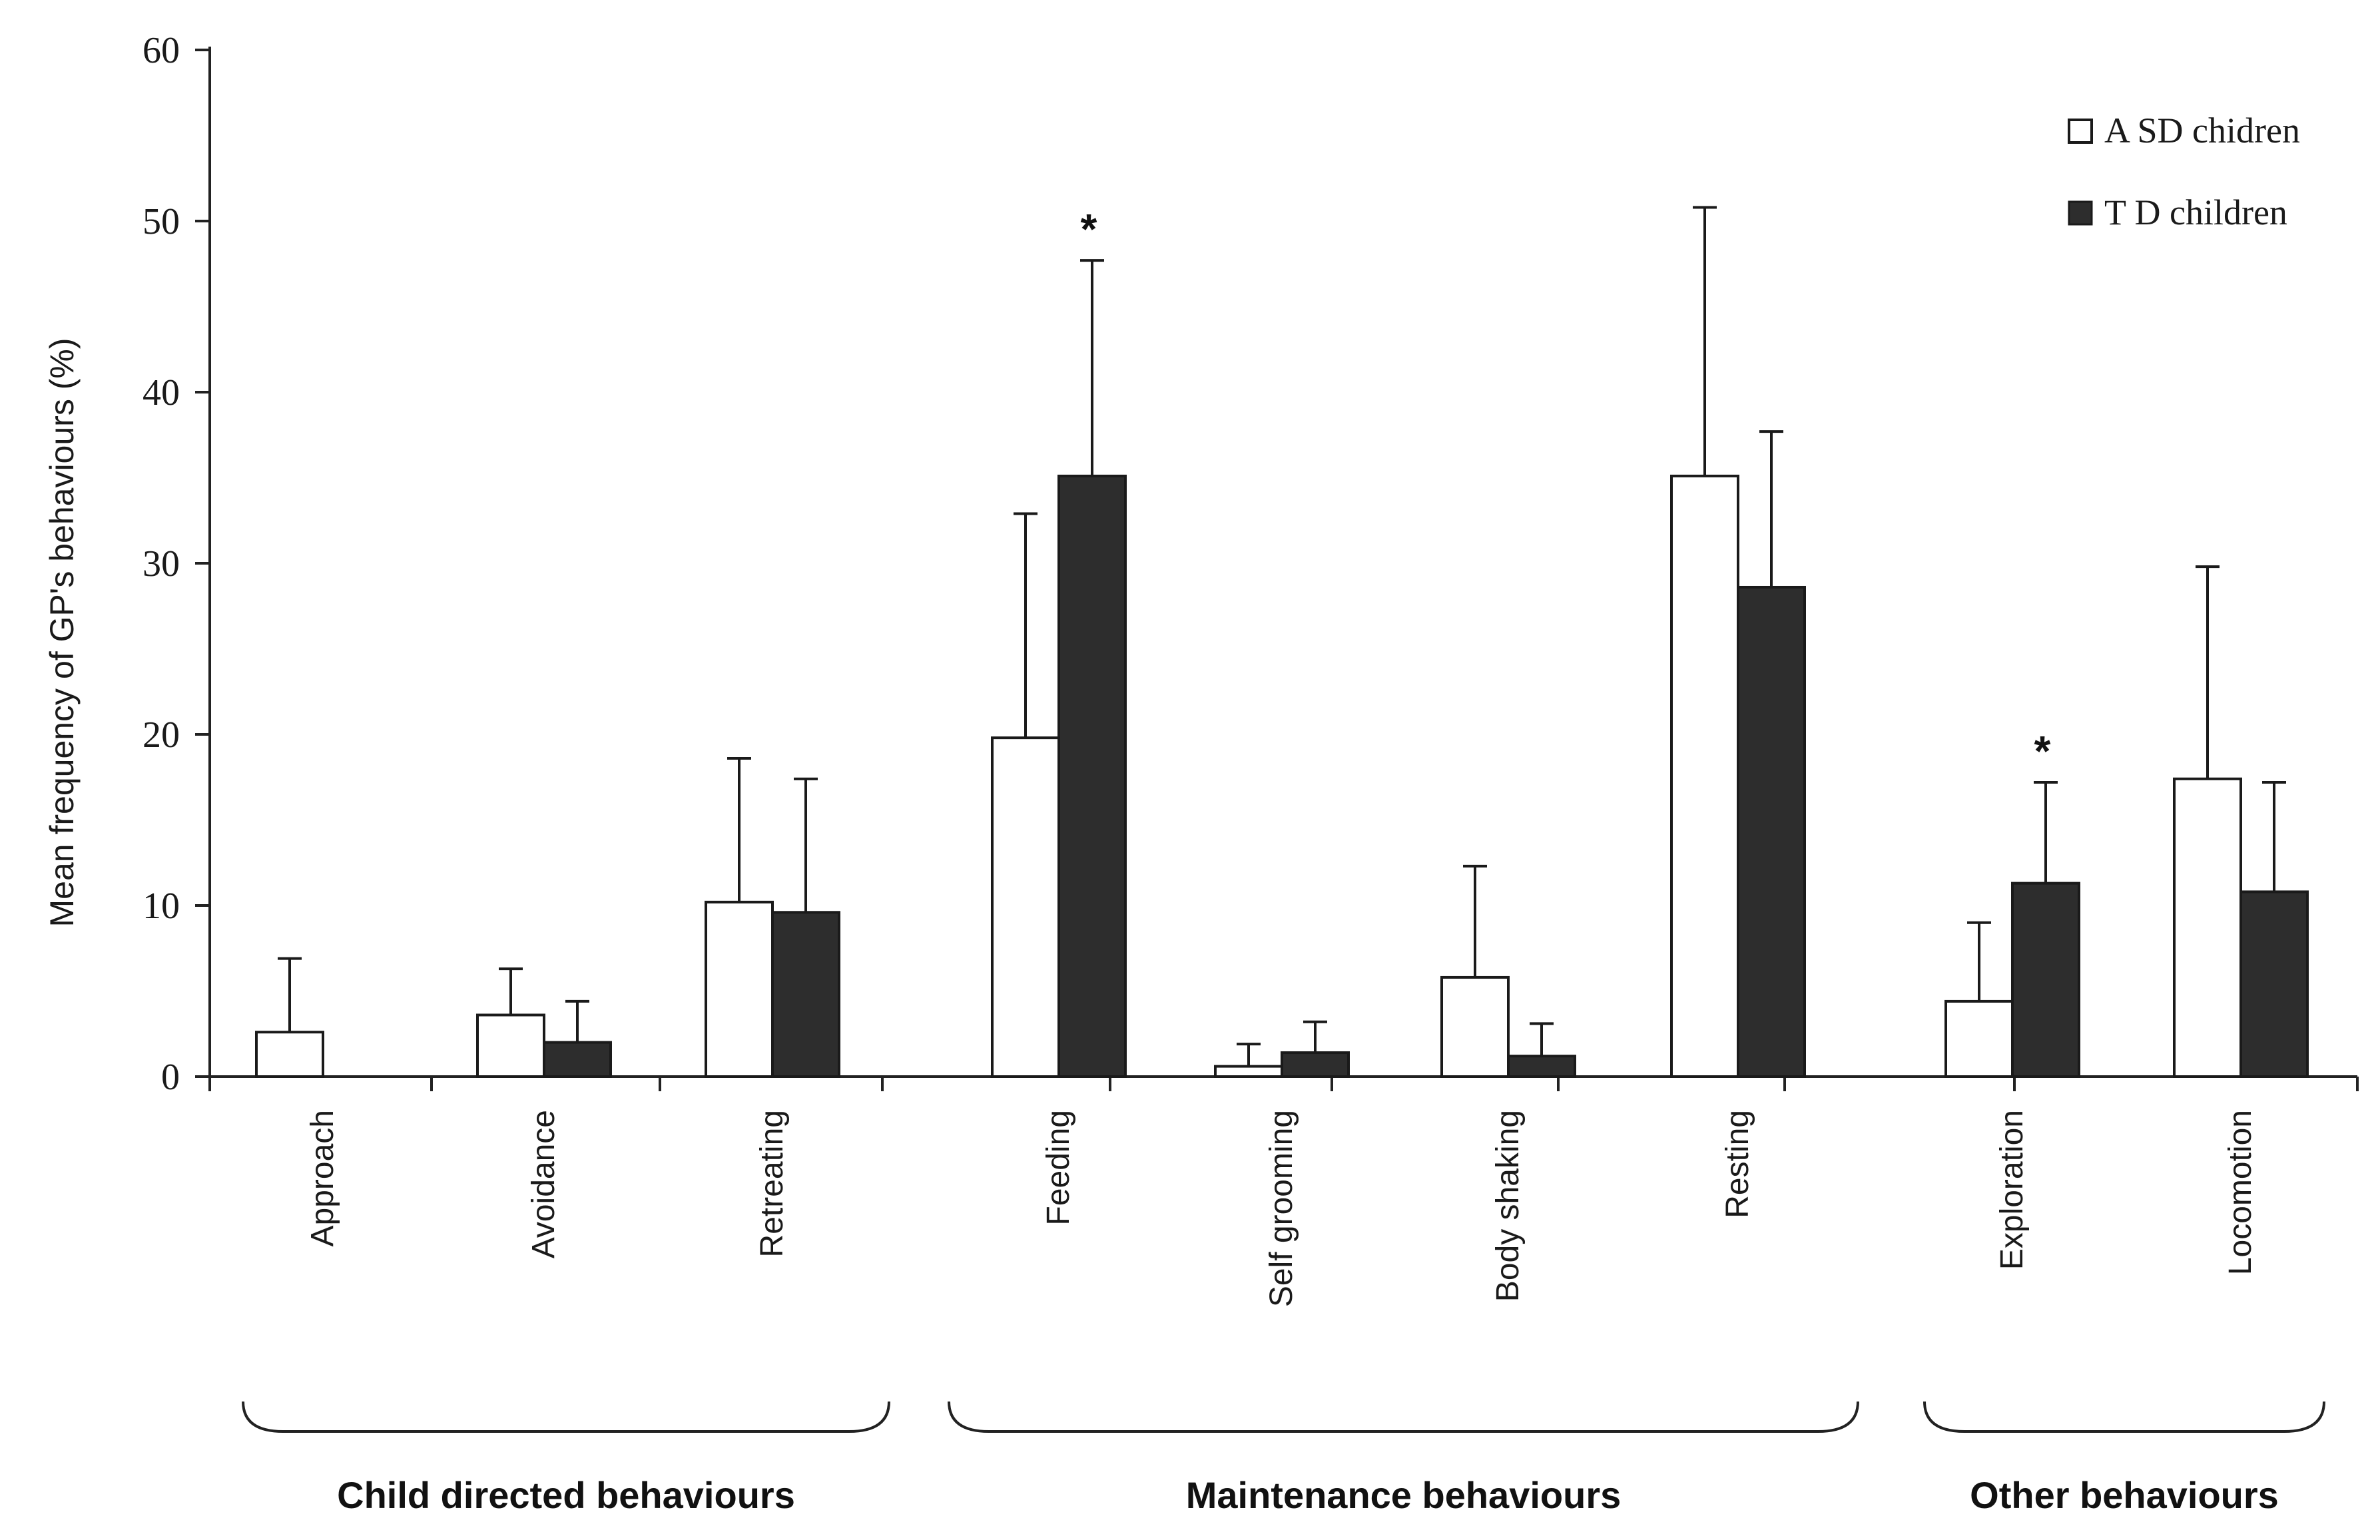 The image size is (2380, 1540). I want to click on legend: A SD chidren T D children, so click(2184, 171).